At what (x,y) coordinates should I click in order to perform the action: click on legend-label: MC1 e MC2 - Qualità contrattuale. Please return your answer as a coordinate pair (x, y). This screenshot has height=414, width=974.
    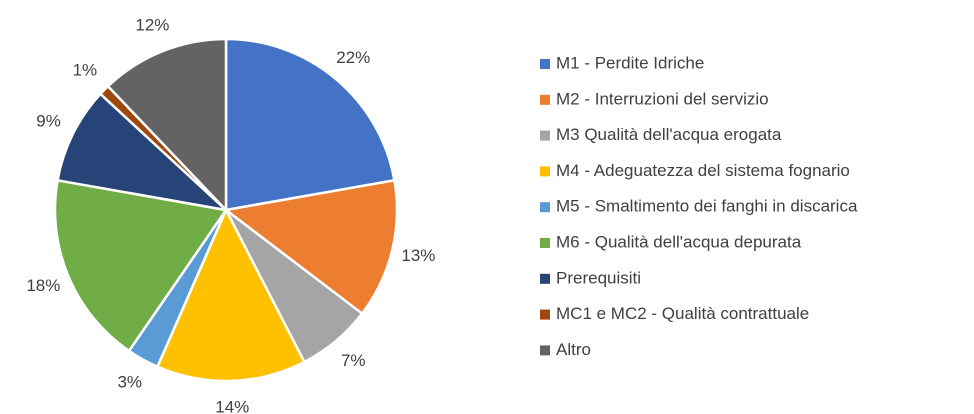
    Looking at the image, I should click on (682, 313).